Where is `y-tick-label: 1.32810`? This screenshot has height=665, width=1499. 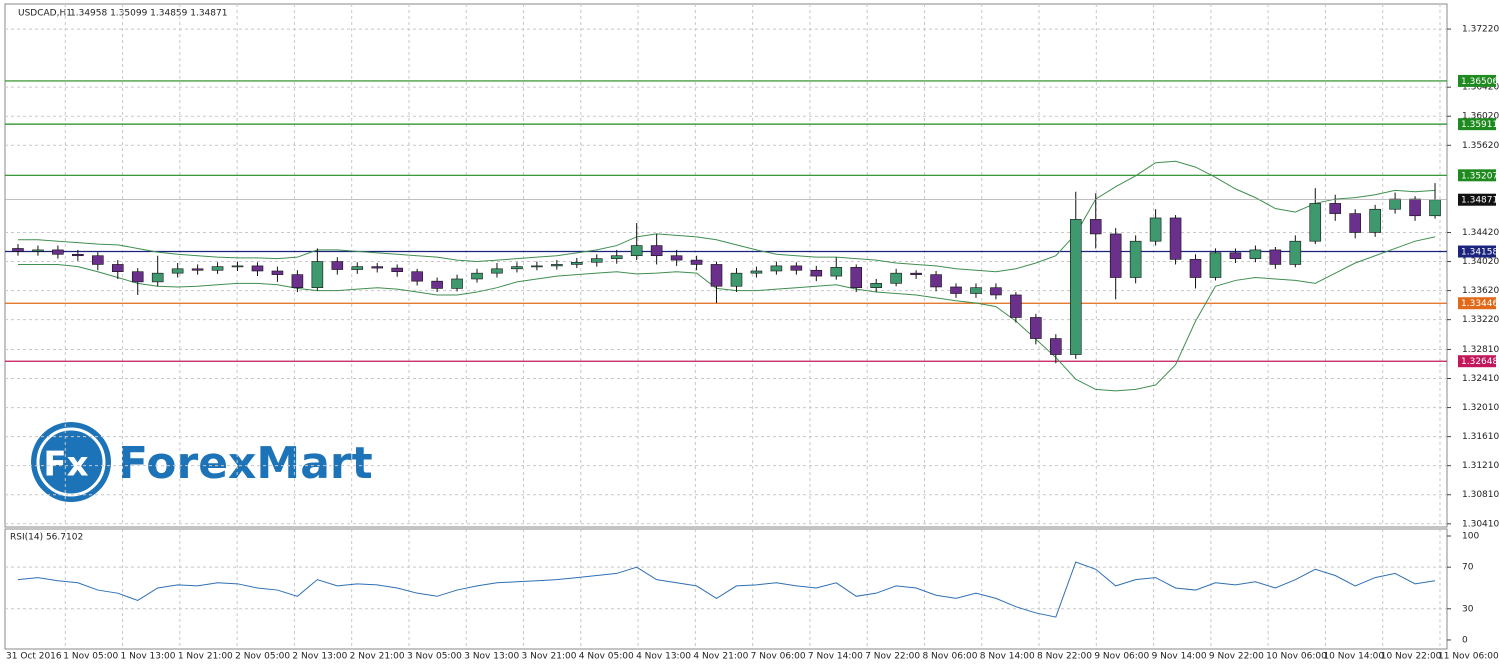
y-tick-label: 1.32810 is located at coordinates (1480, 350).